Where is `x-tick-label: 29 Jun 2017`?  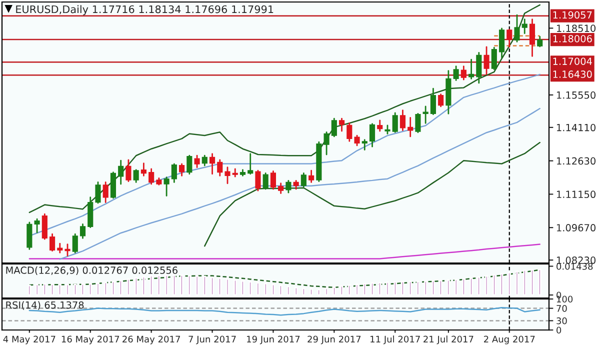 x-tick-label: 29 Jun 2017 is located at coordinates (334, 340).